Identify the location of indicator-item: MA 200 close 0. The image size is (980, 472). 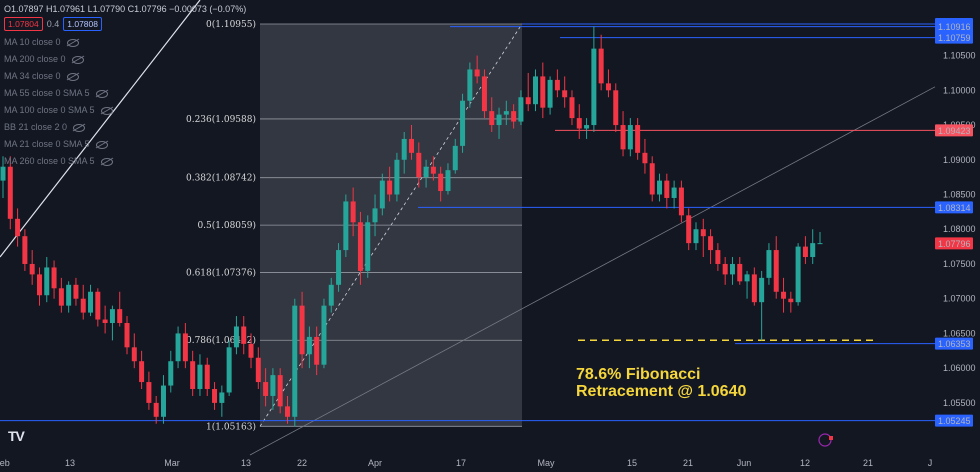
(125, 59).